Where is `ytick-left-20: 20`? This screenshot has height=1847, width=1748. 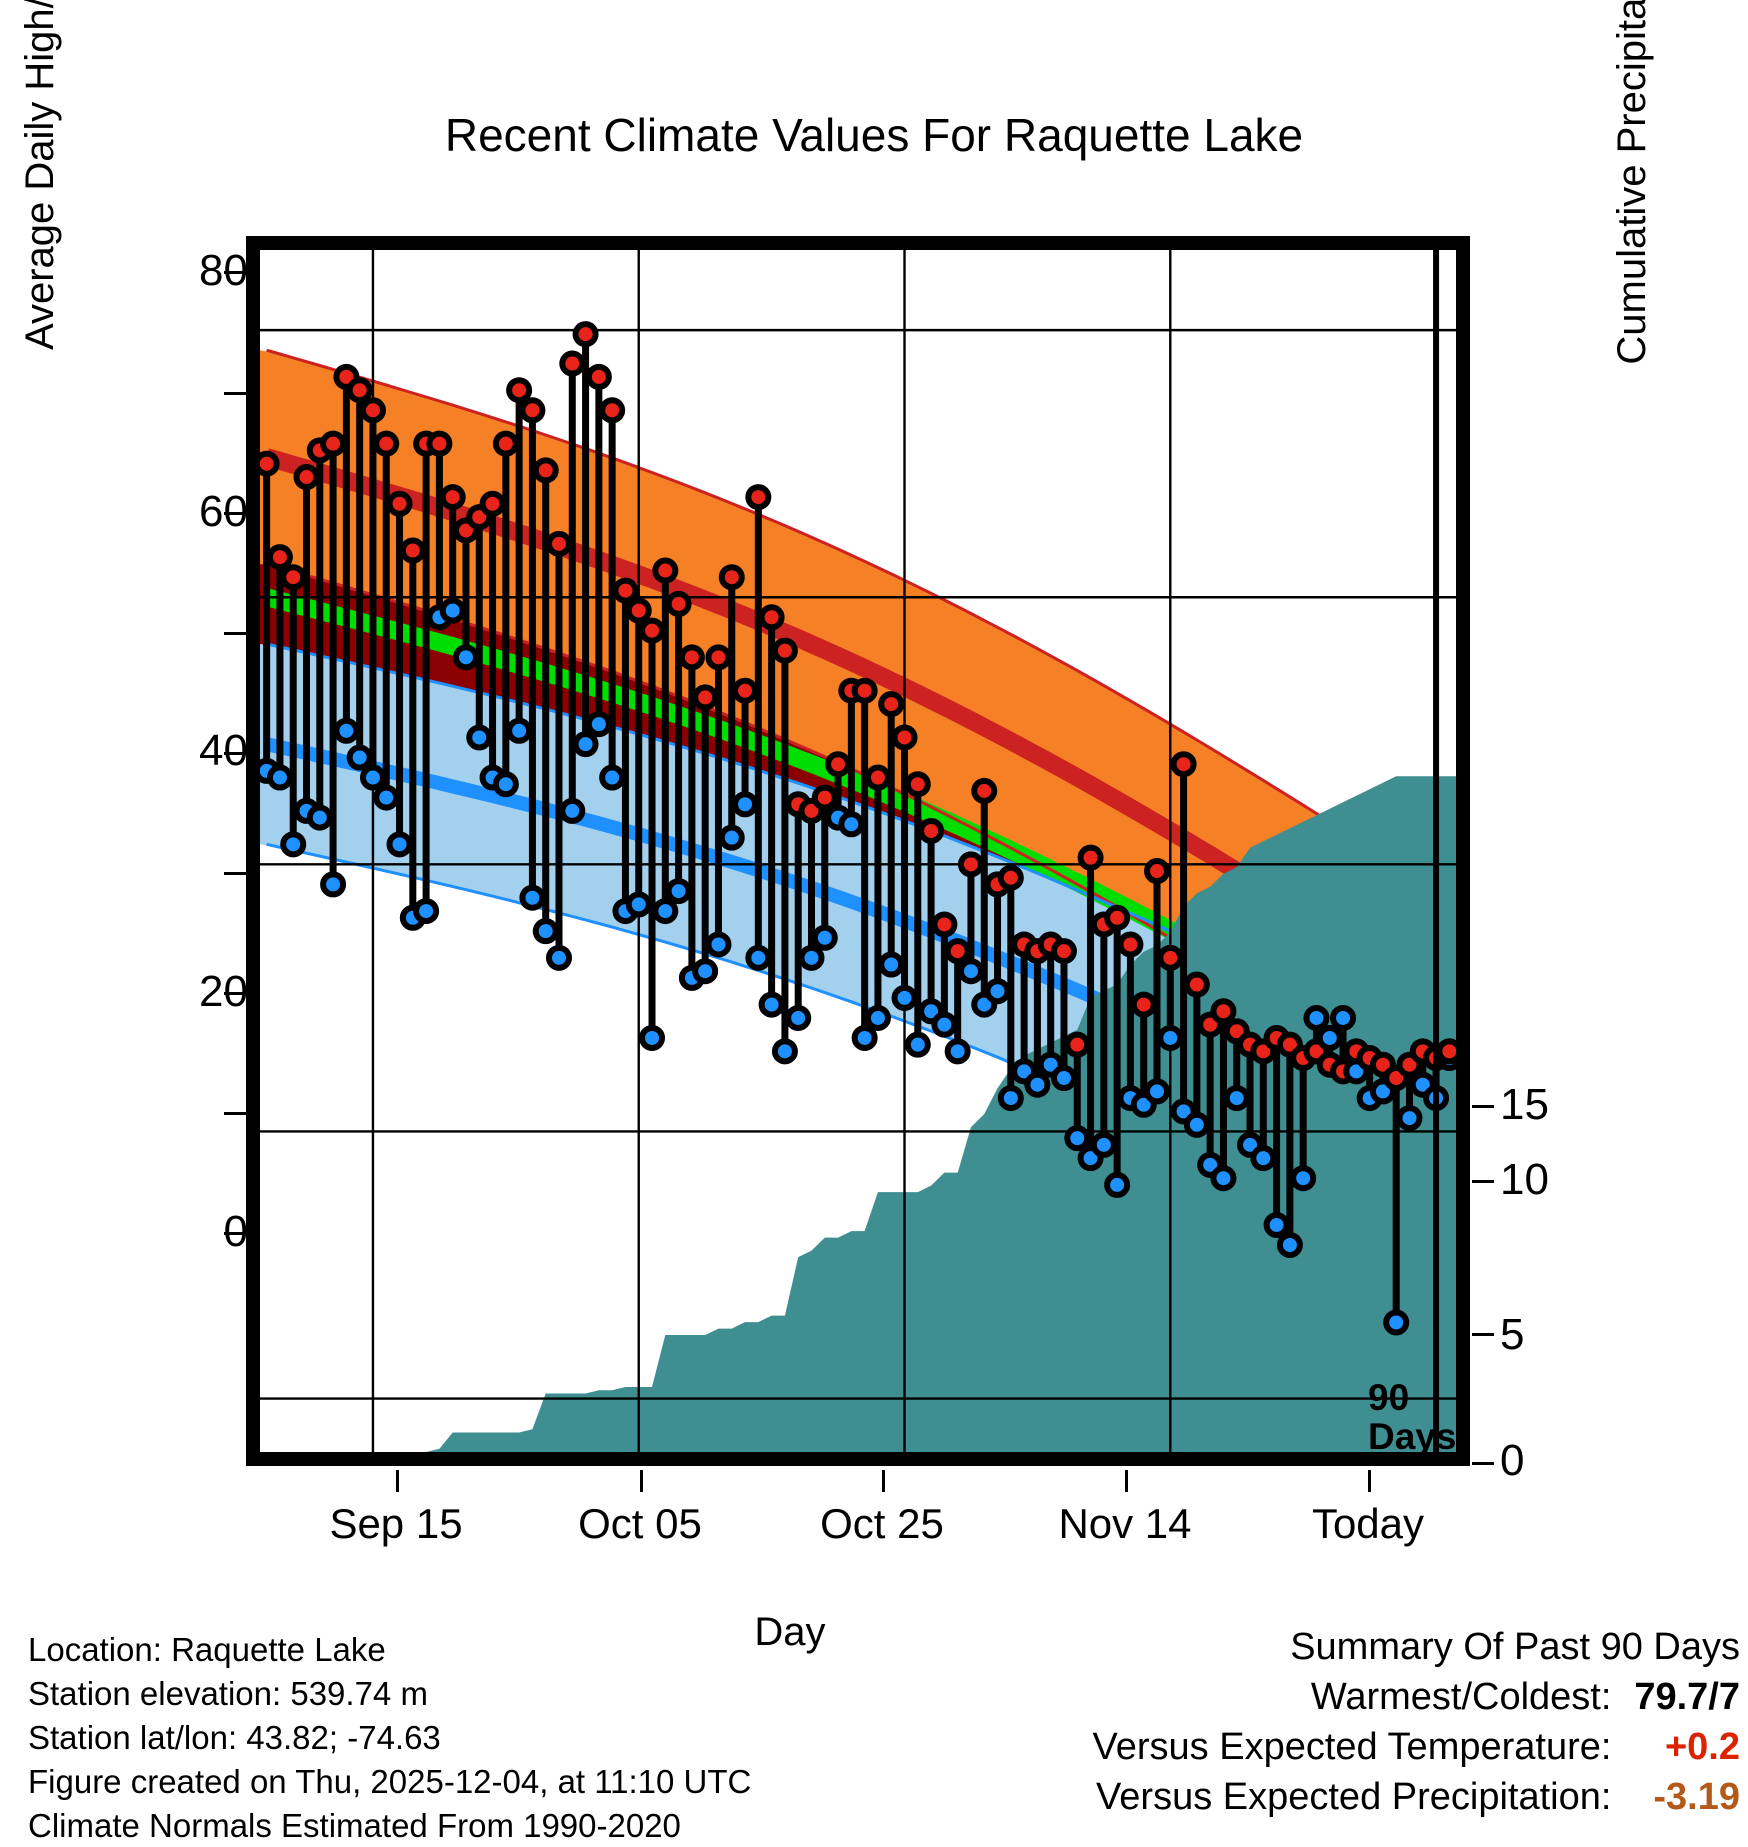
ytick-left-20: 20 is located at coordinates (148, 992).